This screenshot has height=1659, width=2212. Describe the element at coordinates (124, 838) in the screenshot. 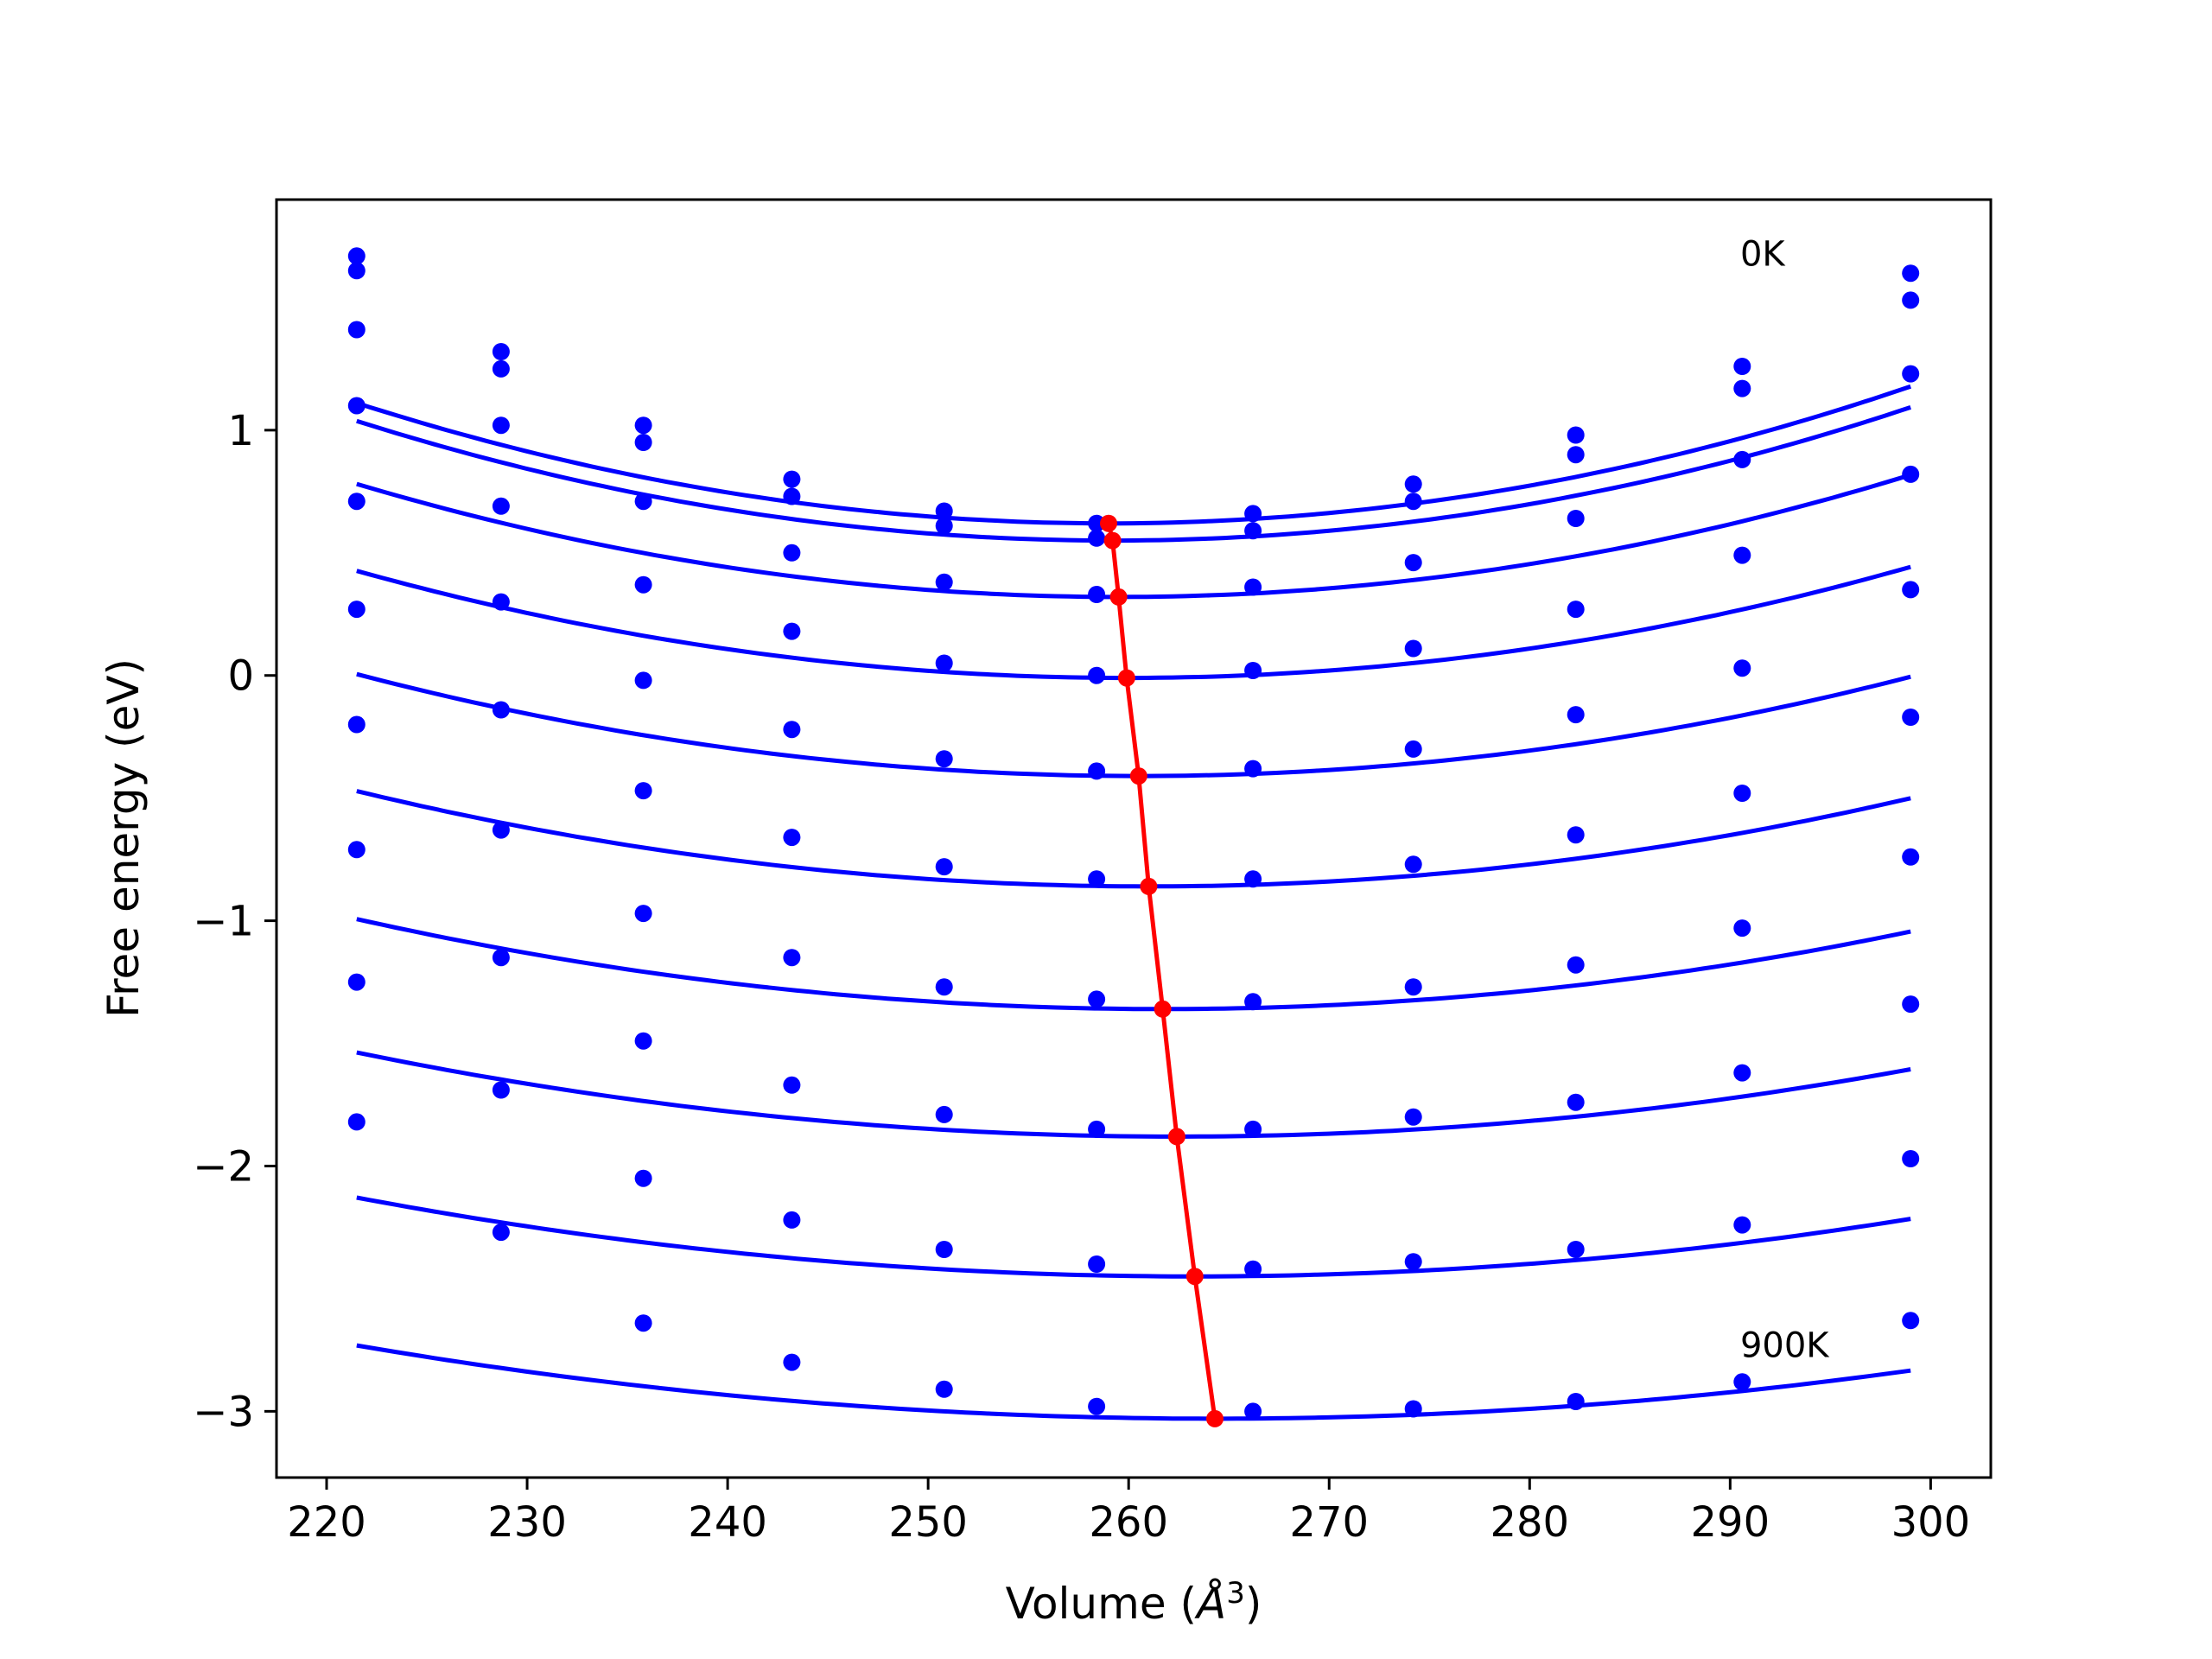

I see `y-axis-label: Free energy (eV)` at that location.